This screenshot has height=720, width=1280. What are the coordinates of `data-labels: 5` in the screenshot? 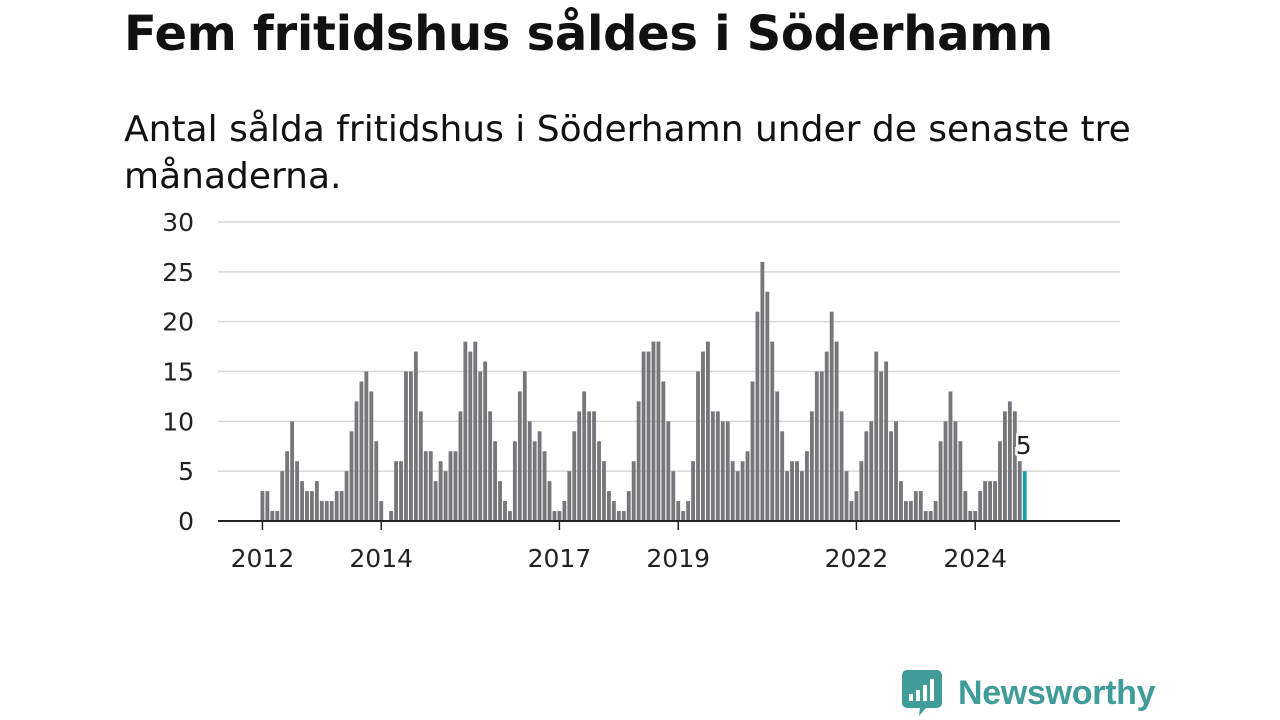 It's located at (1023, 446).